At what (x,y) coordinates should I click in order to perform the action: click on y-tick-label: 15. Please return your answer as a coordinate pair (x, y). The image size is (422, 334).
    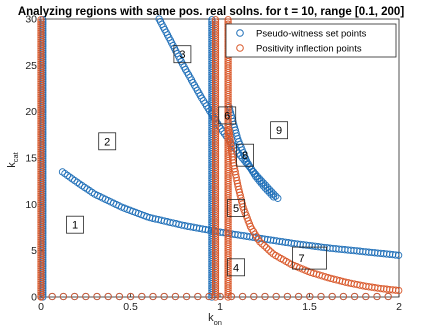
    Looking at the image, I should click on (31, 159).